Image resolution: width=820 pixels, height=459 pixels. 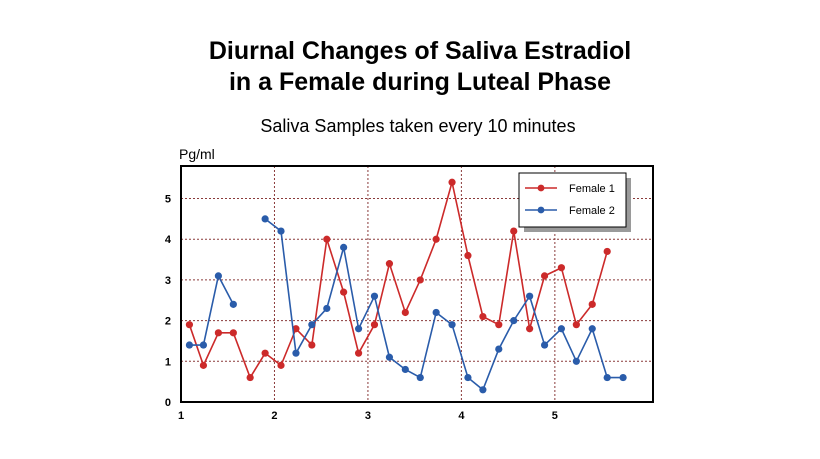 I want to click on y-tick-label: 2, so click(x=168, y=322).